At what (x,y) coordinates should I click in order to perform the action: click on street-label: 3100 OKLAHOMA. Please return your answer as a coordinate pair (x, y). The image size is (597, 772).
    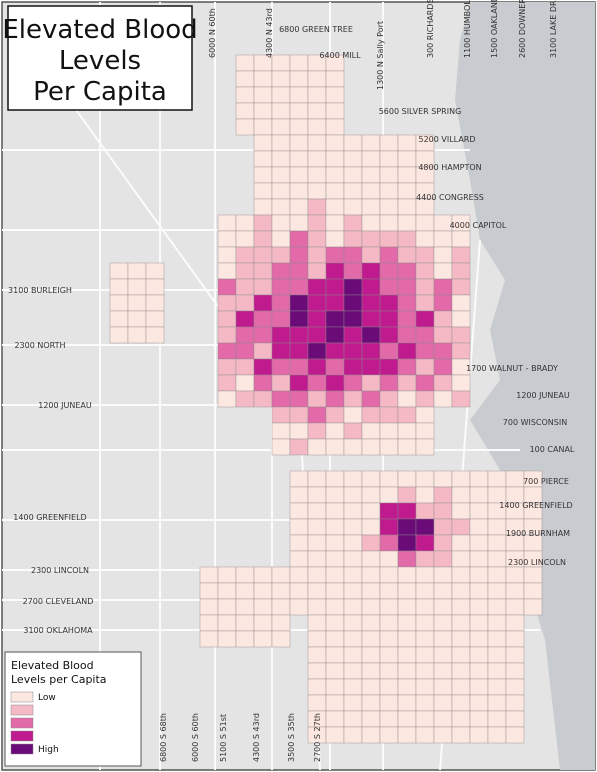
    Looking at the image, I should click on (58, 630).